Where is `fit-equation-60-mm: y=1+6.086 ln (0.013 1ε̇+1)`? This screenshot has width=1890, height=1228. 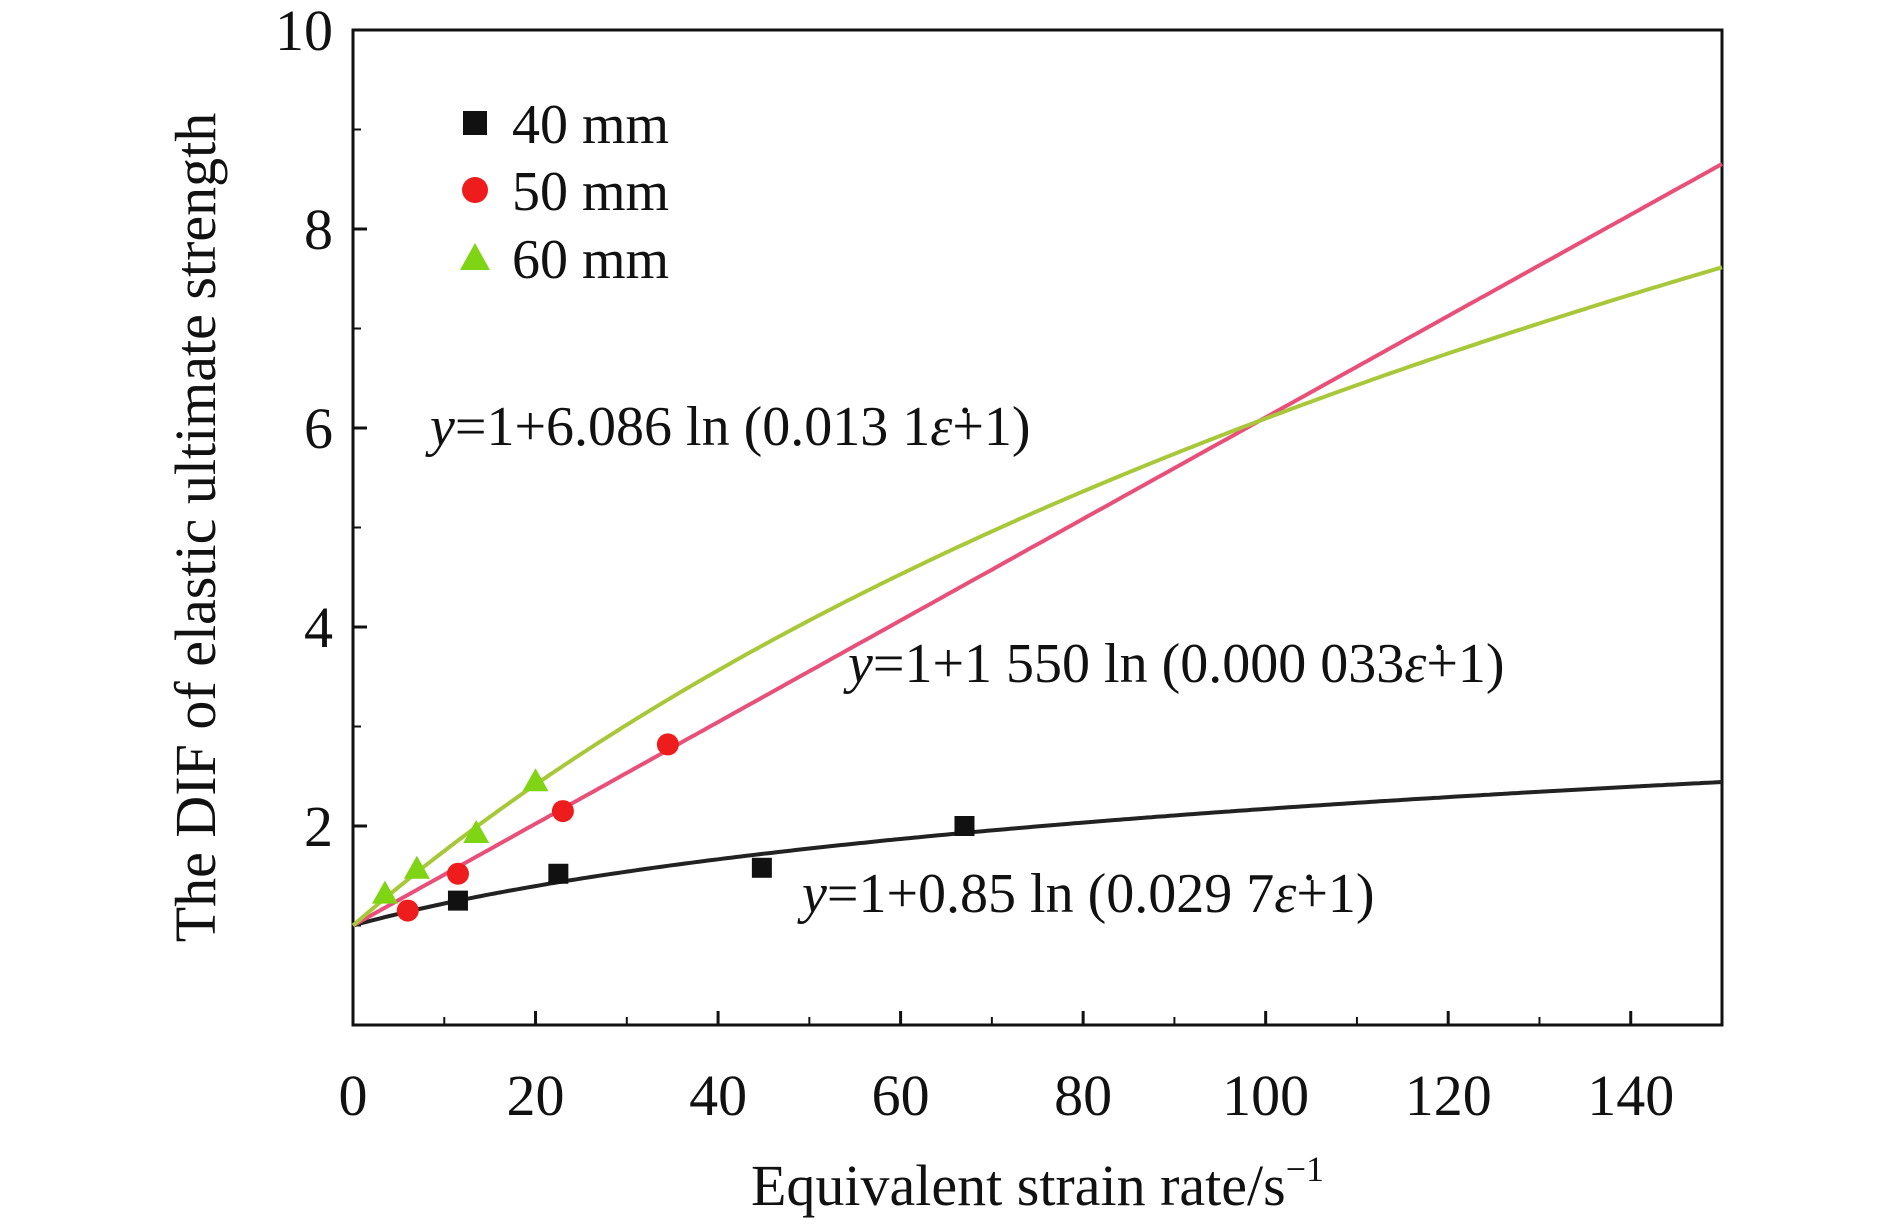
fit-equation-60-mm: y=1+6.086 ln (0.013 1ε̇+1) is located at coordinates (728, 427).